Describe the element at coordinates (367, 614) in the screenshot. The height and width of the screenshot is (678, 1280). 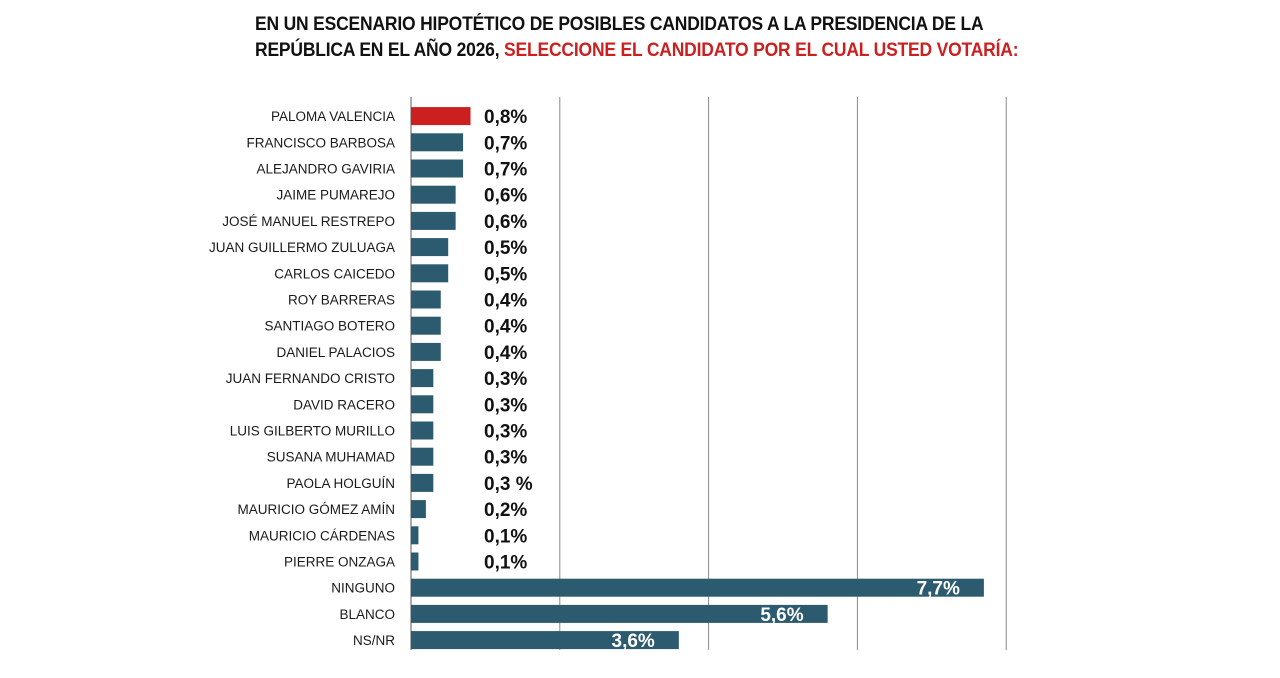
I see `category-label: BLANCO` at that location.